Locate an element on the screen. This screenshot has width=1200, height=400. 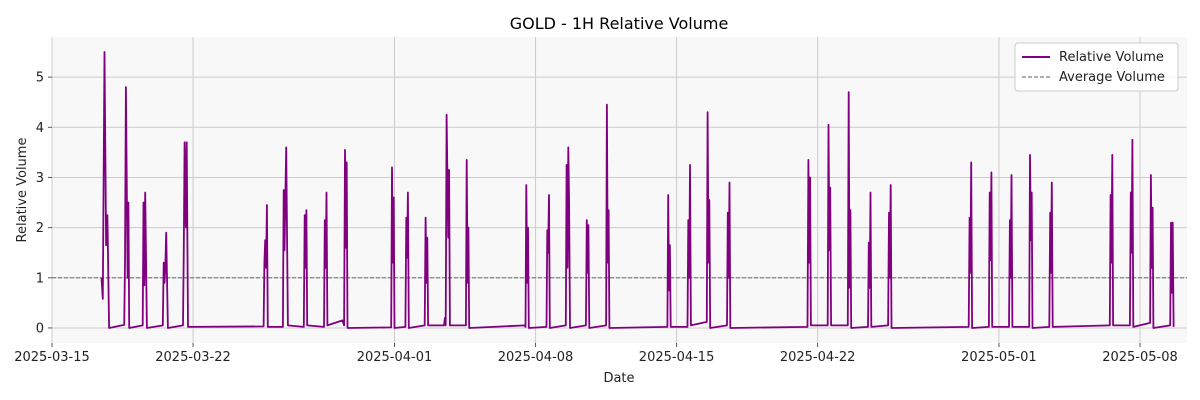
x-axis-label: Date is located at coordinates (618, 378).